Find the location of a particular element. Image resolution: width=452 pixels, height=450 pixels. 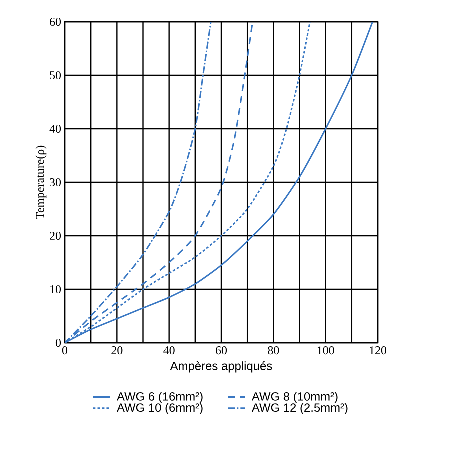

x-tick-label: 40 is located at coordinates (169, 350).